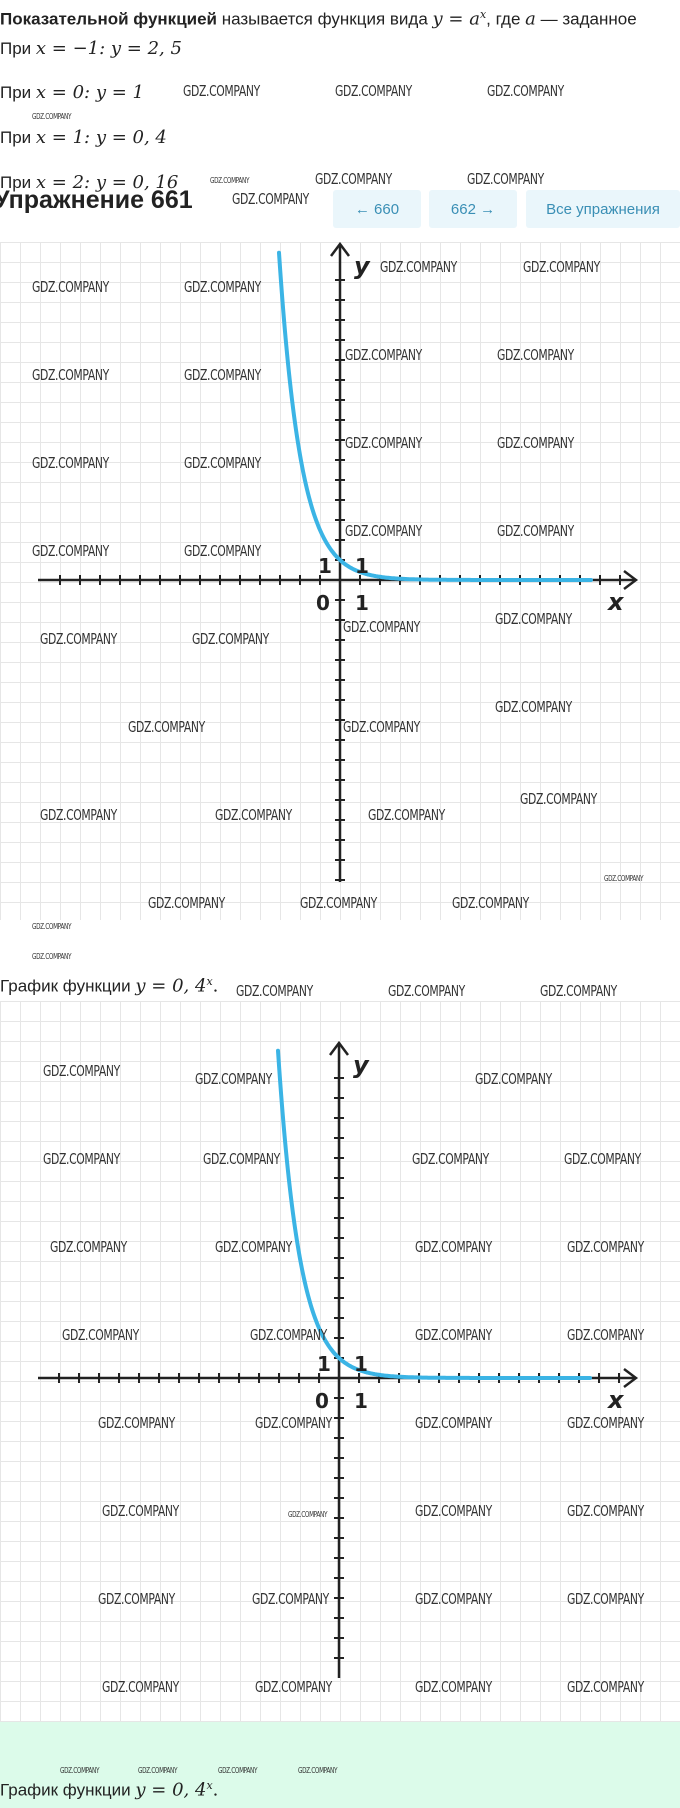  I want to click on definition-formula: y = a, so click(456, 19).